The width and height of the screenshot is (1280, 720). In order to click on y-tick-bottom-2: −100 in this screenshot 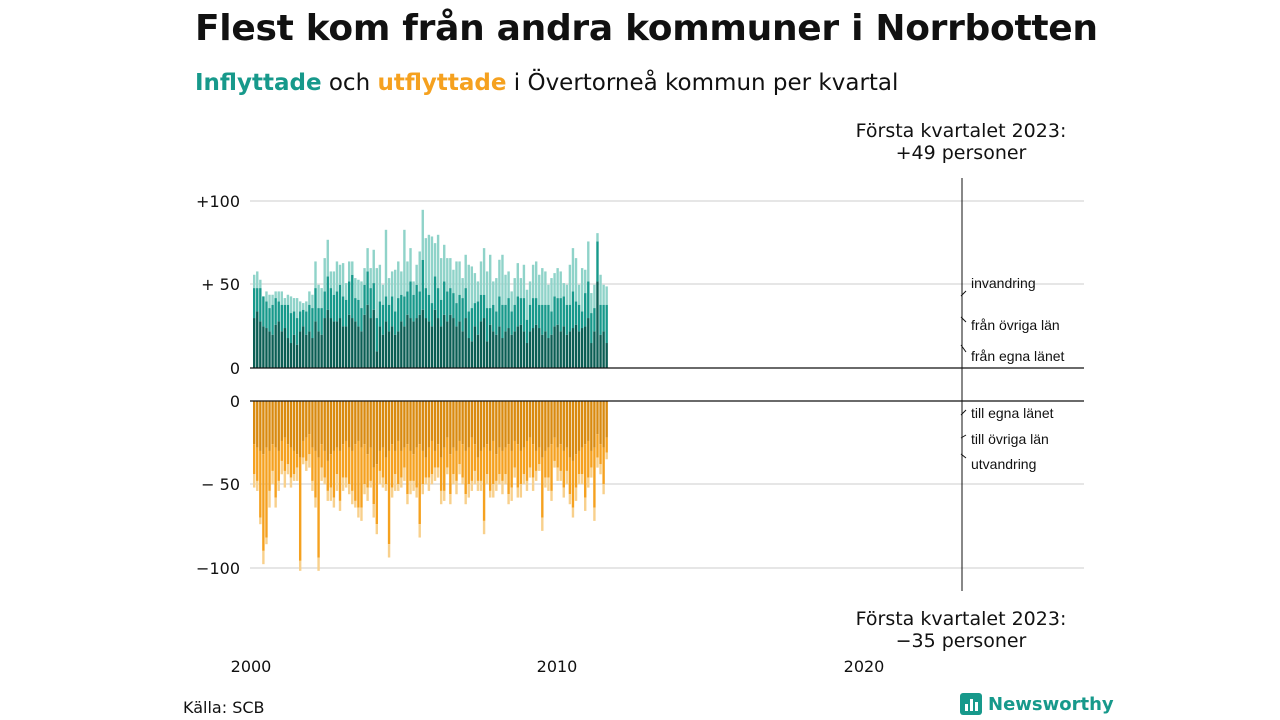, I will do `click(218, 568)`.